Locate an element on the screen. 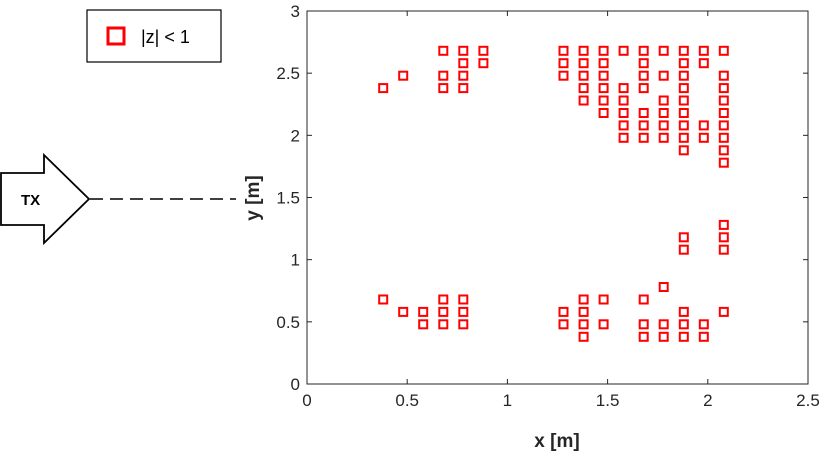 The image size is (827, 458). x-tick-label: 1 is located at coordinates (507, 400).